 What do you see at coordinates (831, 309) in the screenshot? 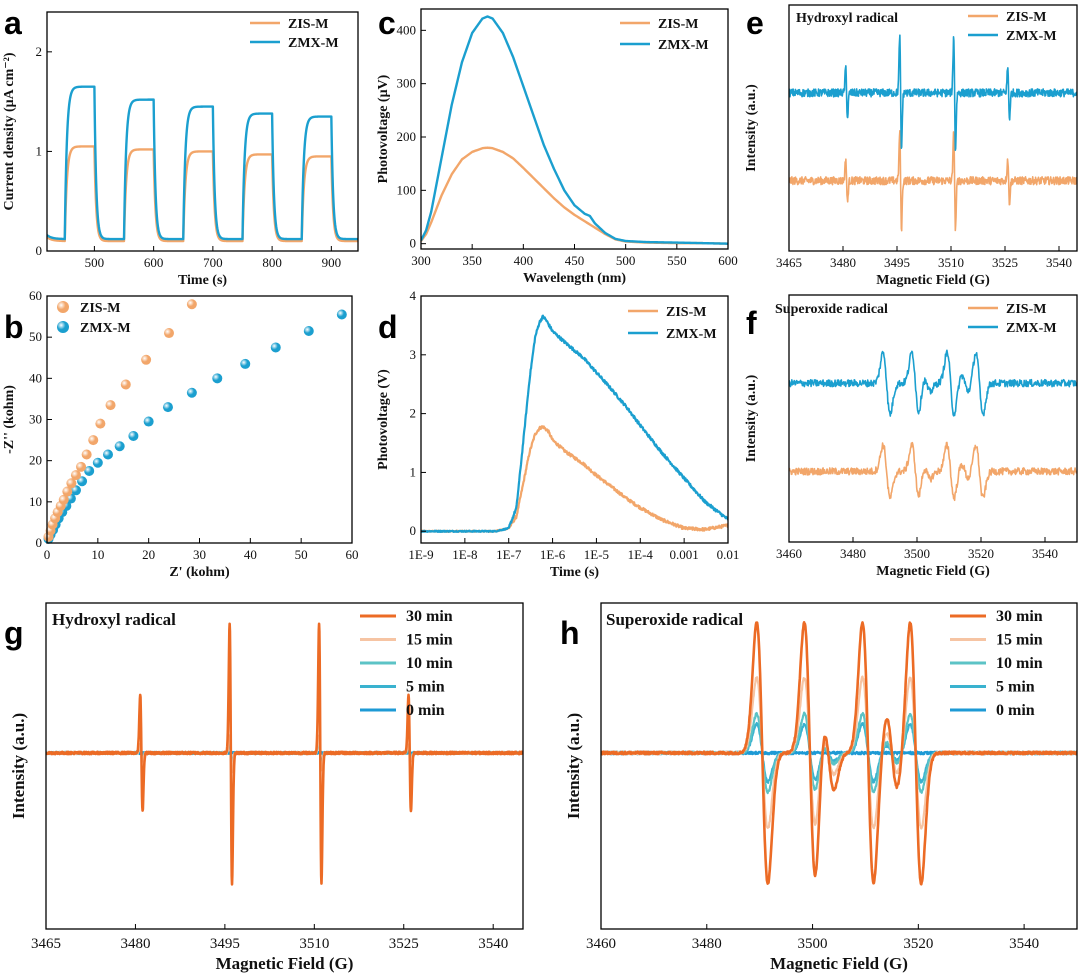
I see `chart-title: Superoxide radical` at bounding box center [831, 309].